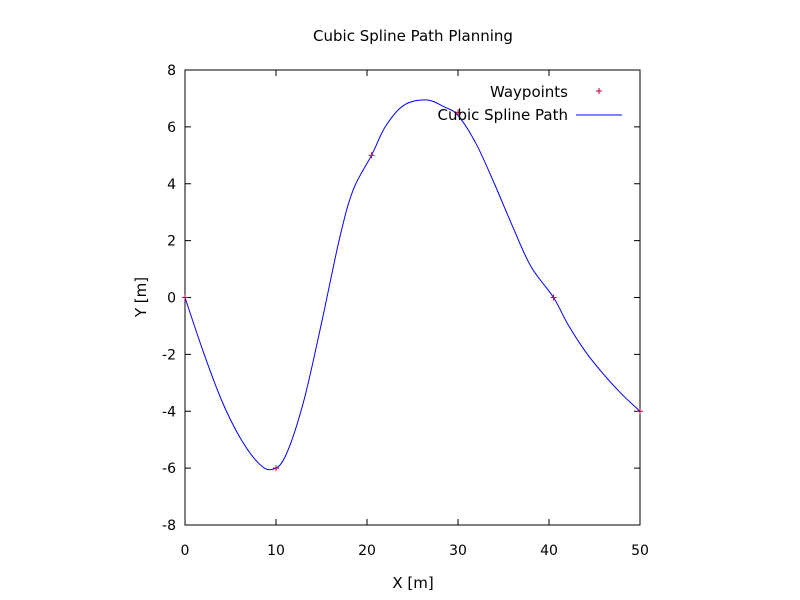 Image resolution: width=800 pixels, height=600 pixels. What do you see at coordinates (549, 551) in the screenshot?
I see `x-tick-label: 40` at bounding box center [549, 551].